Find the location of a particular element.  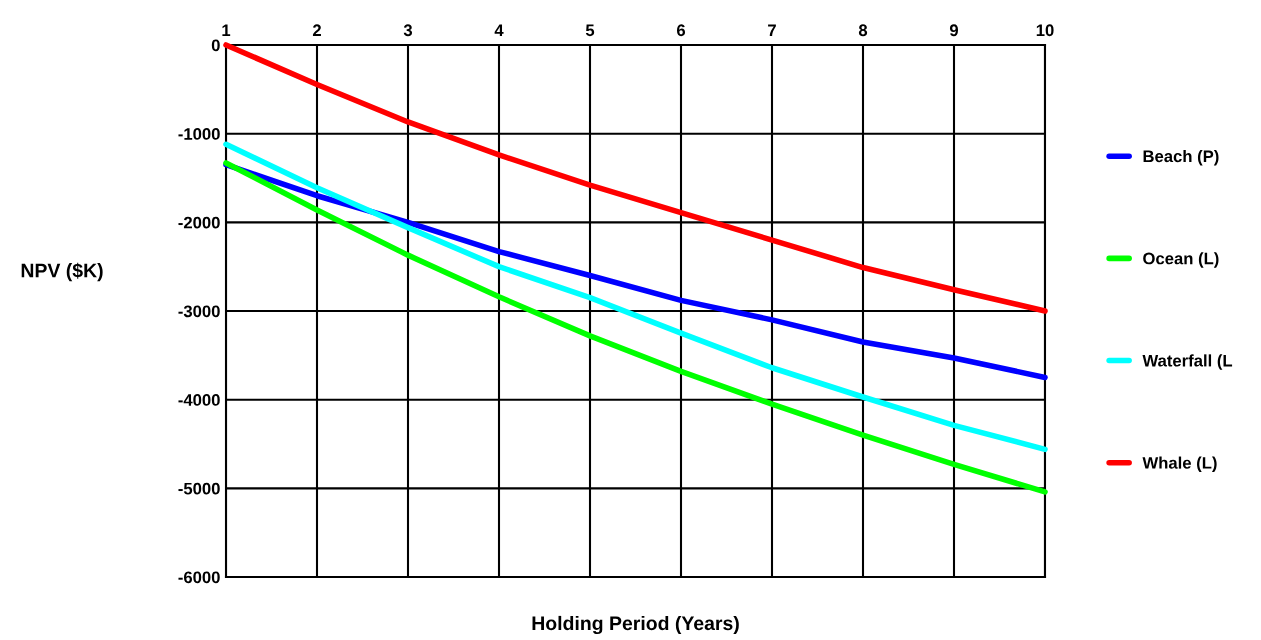

y-tick-label: -5000 is located at coordinates (199, 488).